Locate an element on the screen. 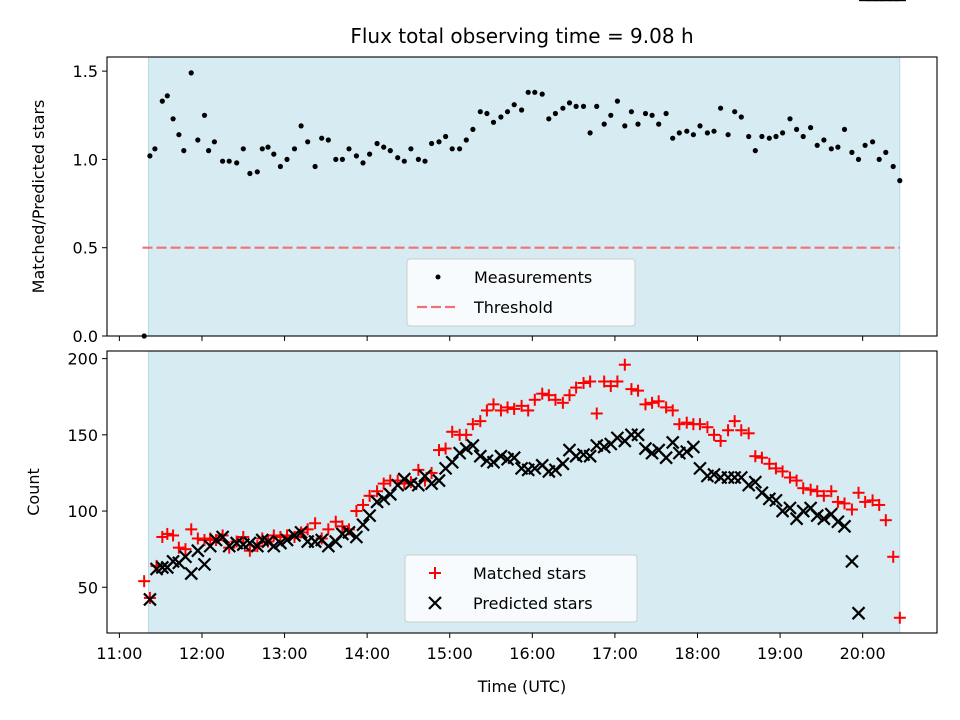  legend-label-predicted: Predicted stars is located at coordinates (533, 603).